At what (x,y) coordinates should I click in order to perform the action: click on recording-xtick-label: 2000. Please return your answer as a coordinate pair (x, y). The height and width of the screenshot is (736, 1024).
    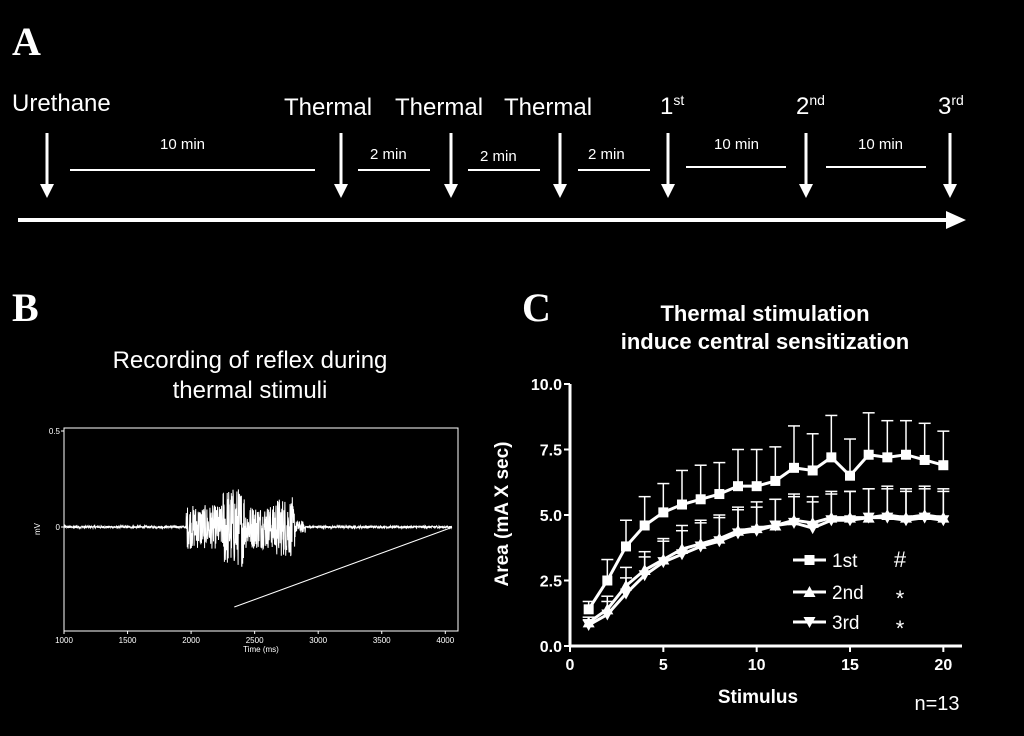
    Looking at the image, I should click on (191, 640).